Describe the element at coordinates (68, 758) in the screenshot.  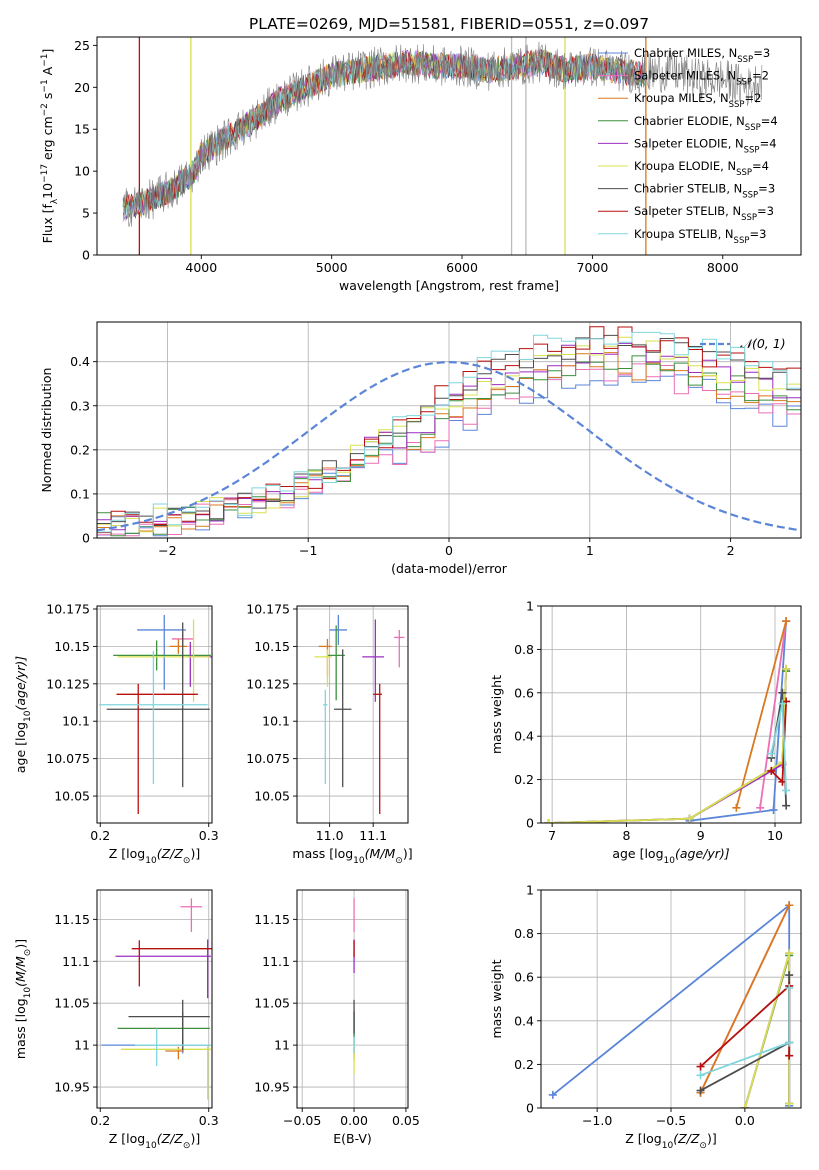
I see `y-tick-label: 10.075` at that location.